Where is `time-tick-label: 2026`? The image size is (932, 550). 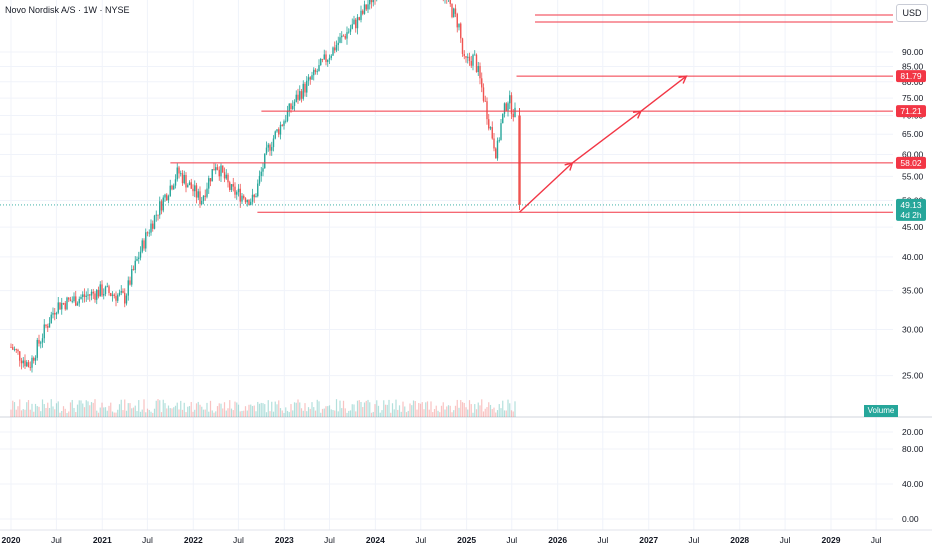 time-tick-label: 2026 is located at coordinates (557, 540).